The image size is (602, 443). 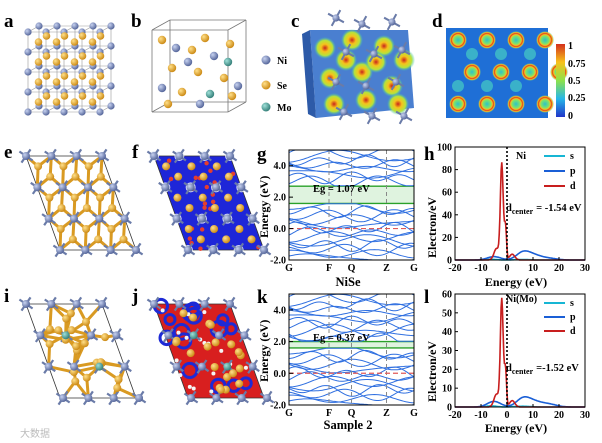 What do you see at coordinates (449, 261) in the screenshot?
I see `pdos-h-ytick-label: 0` at bounding box center [449, 261].